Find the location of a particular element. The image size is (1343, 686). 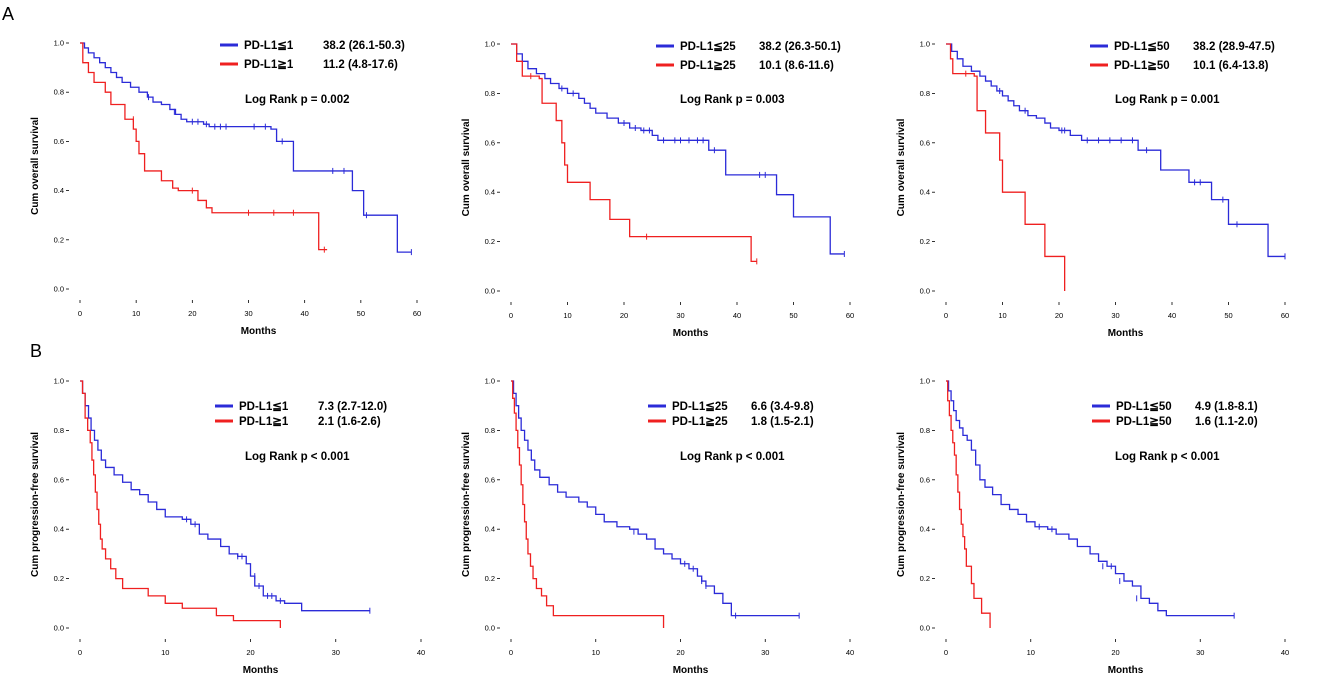

log-rank-annotation: Log Rank p = 0.001 is located at coordinates (1167, 100).